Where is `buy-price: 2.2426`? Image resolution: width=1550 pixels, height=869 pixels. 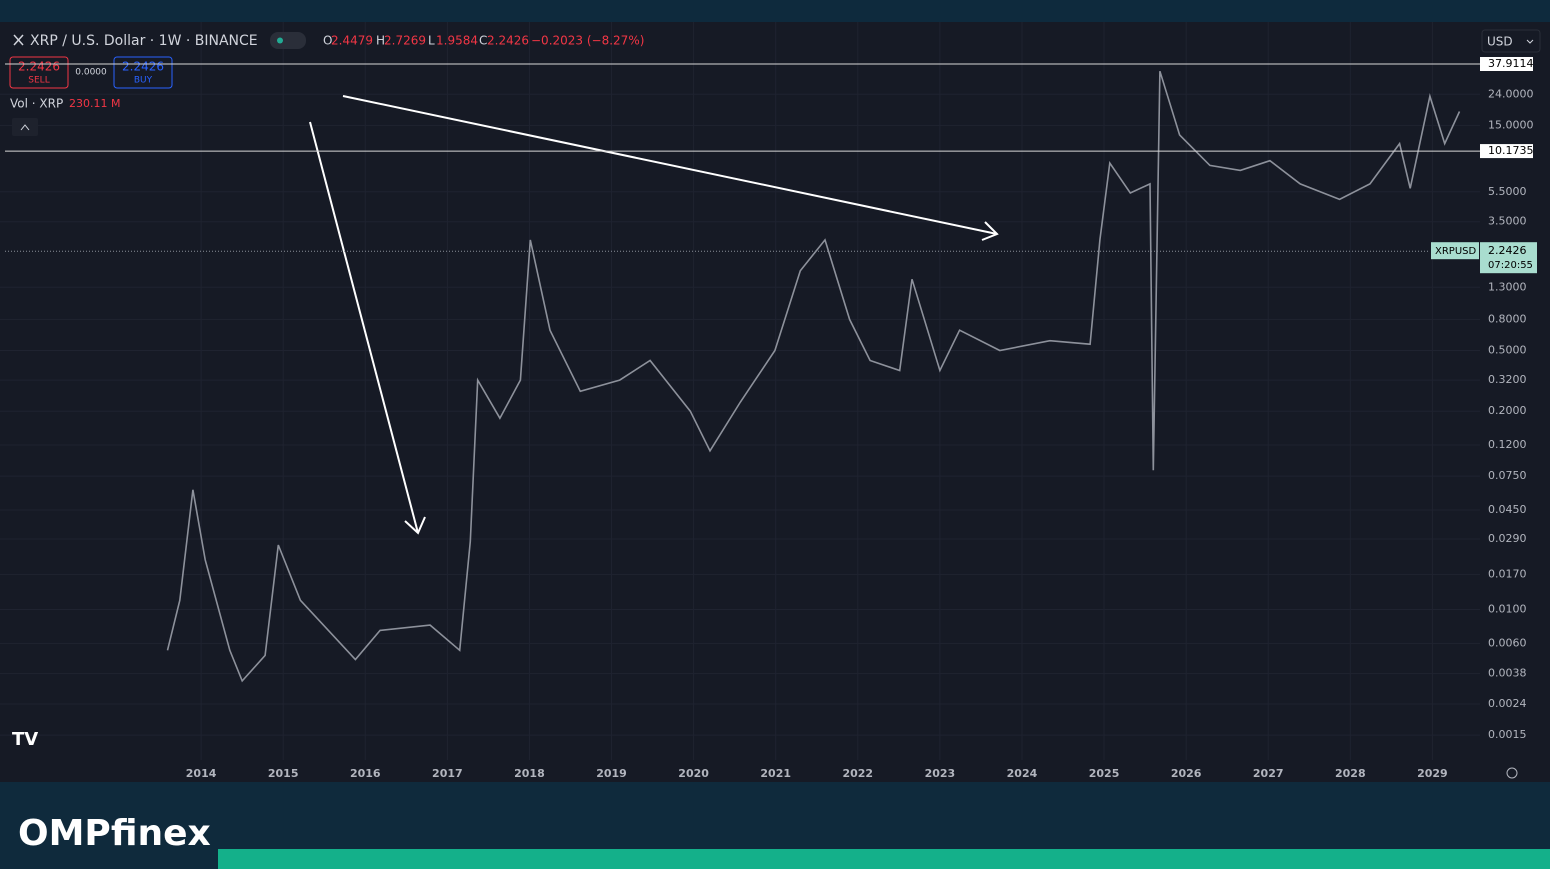
buy-price: 2.2426 is located at coordinates (143, 67).